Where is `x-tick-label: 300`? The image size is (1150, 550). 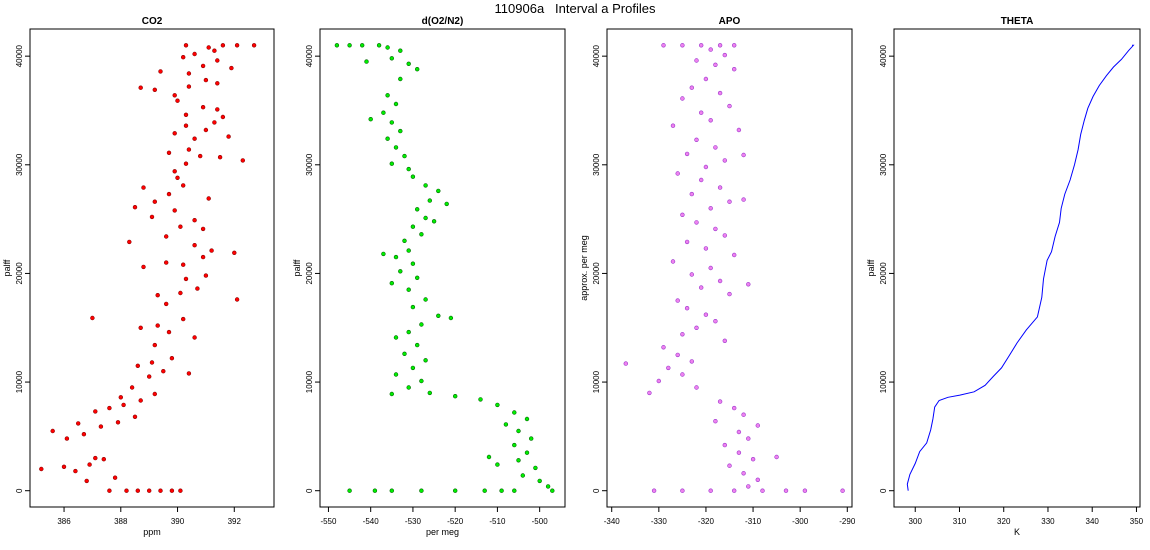 x-tick-label: 300 is located at coordinates (916, 521).